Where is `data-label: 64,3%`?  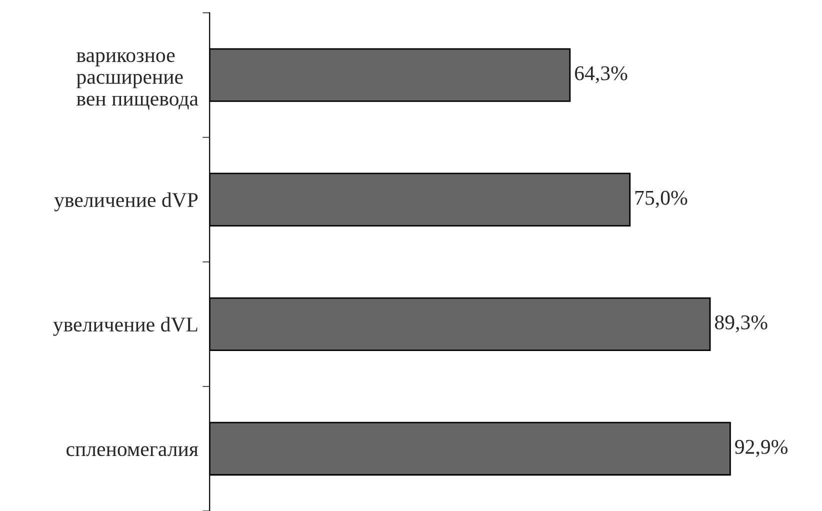
data-label: 64,3% is located at coordinates (601, 75).